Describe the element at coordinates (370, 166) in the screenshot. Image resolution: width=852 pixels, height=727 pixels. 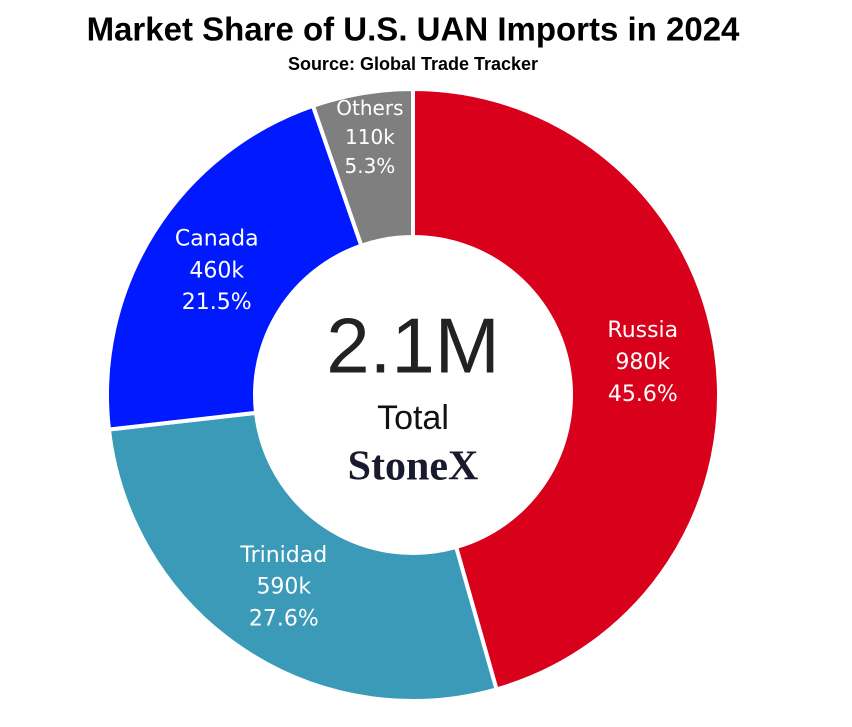
I see `value-label: 5.3%` at that location.